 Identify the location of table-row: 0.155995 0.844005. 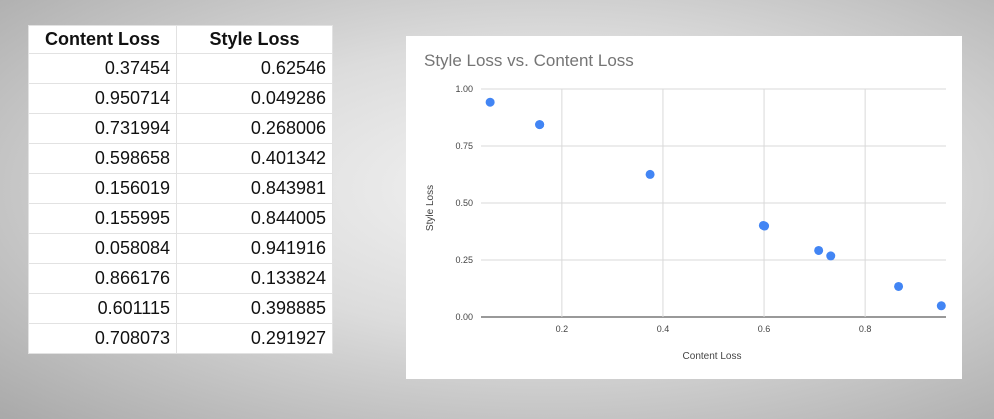
(180, 218).